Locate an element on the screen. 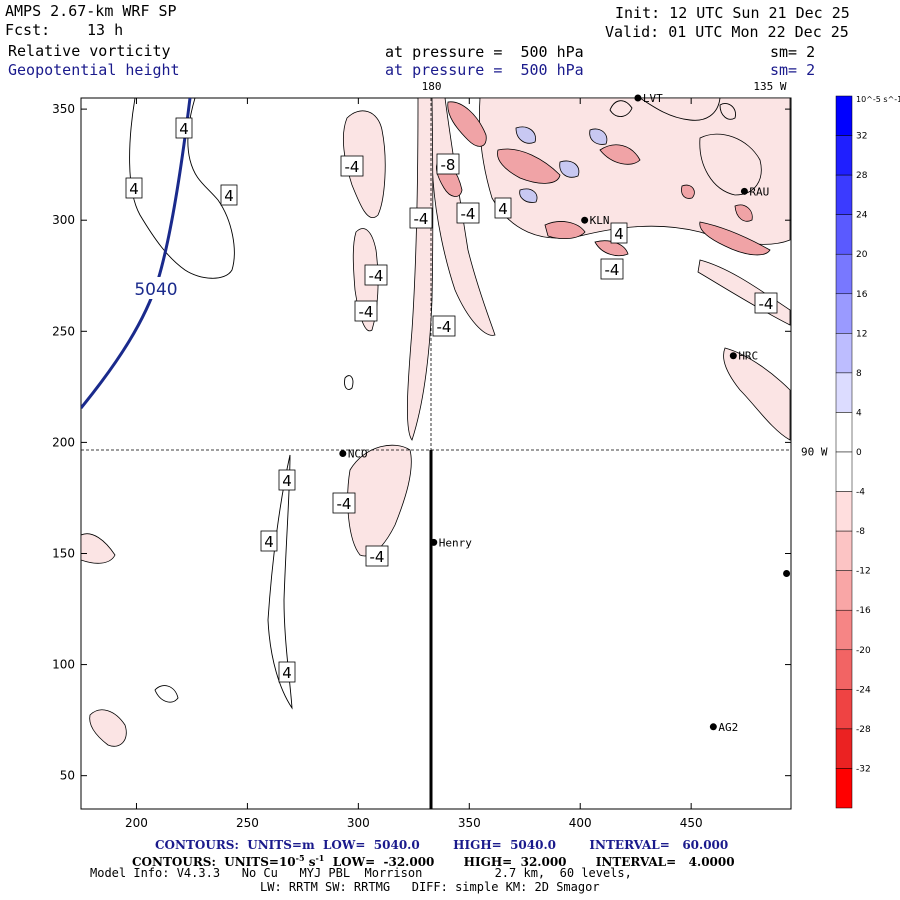 This screenshot has height=900, width=900. station-label: AG2 is located at coordinates (728, 727).